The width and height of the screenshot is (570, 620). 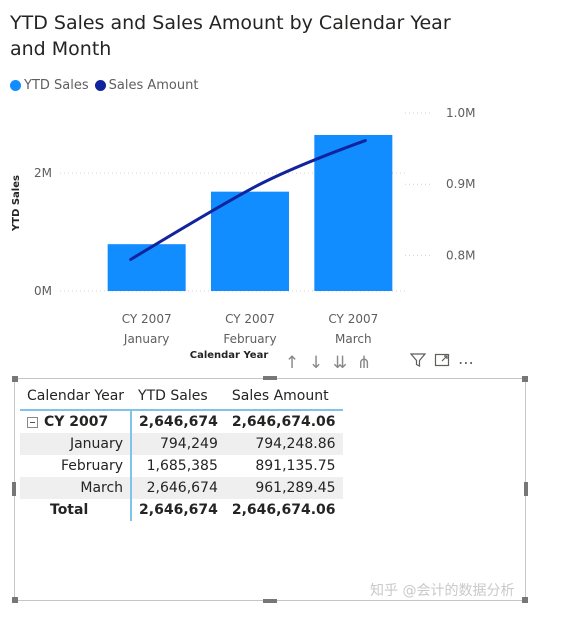 What do you see at coordinates (364, 362) in the screenshot?
I see `expand-hierarchy-icon: ⋔` at bounding box center [364, 362].